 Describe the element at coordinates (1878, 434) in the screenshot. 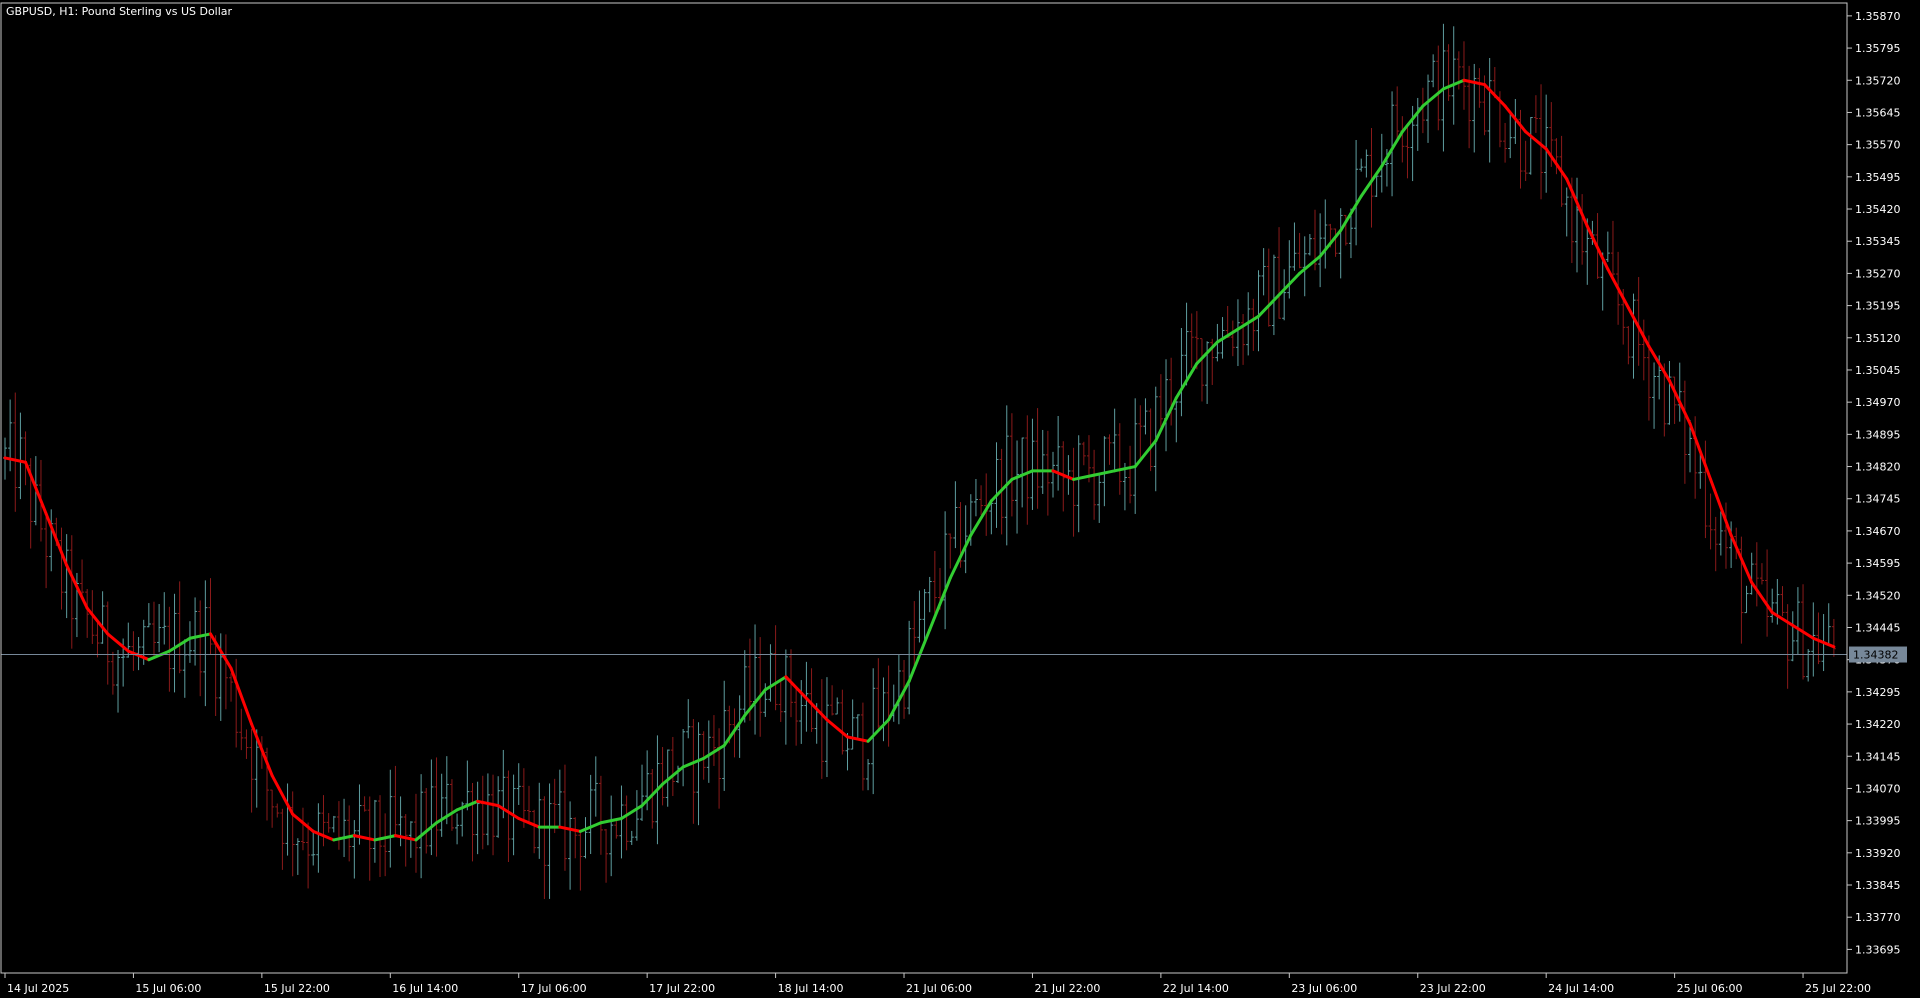

I see `price-axis-label: 1.34895` at that location.